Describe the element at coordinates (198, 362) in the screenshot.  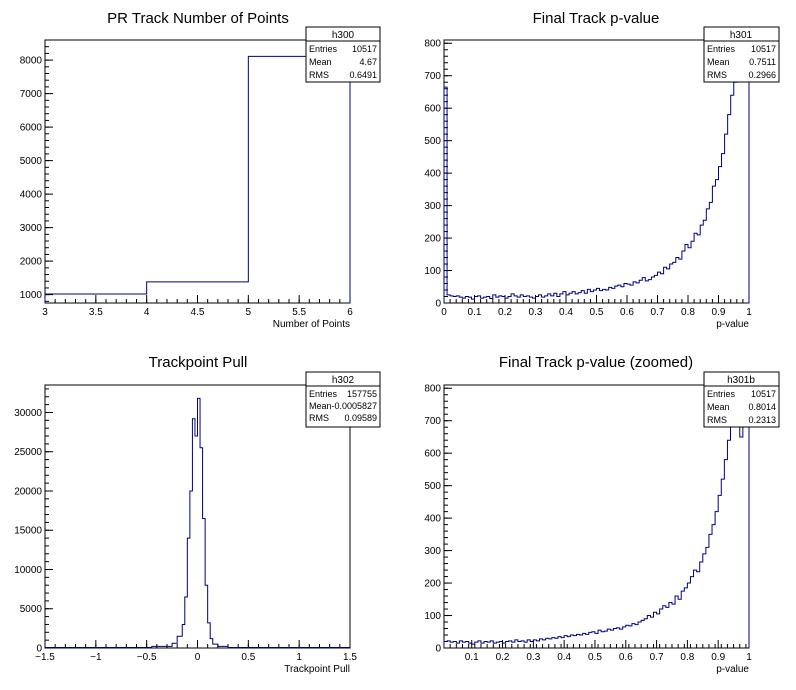
I see `chart-title: Trackpoint Pull` at that location.